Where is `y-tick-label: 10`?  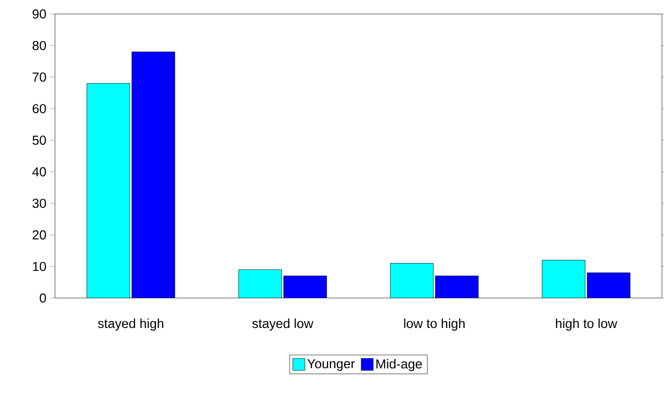 y-tick-label: 10 is located at coordinates (39, 267).